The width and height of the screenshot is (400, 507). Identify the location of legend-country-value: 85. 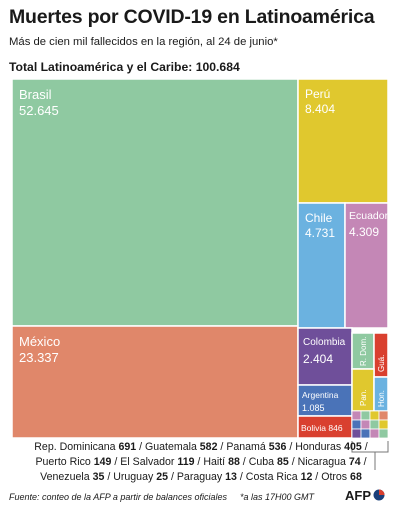
(282, 462).